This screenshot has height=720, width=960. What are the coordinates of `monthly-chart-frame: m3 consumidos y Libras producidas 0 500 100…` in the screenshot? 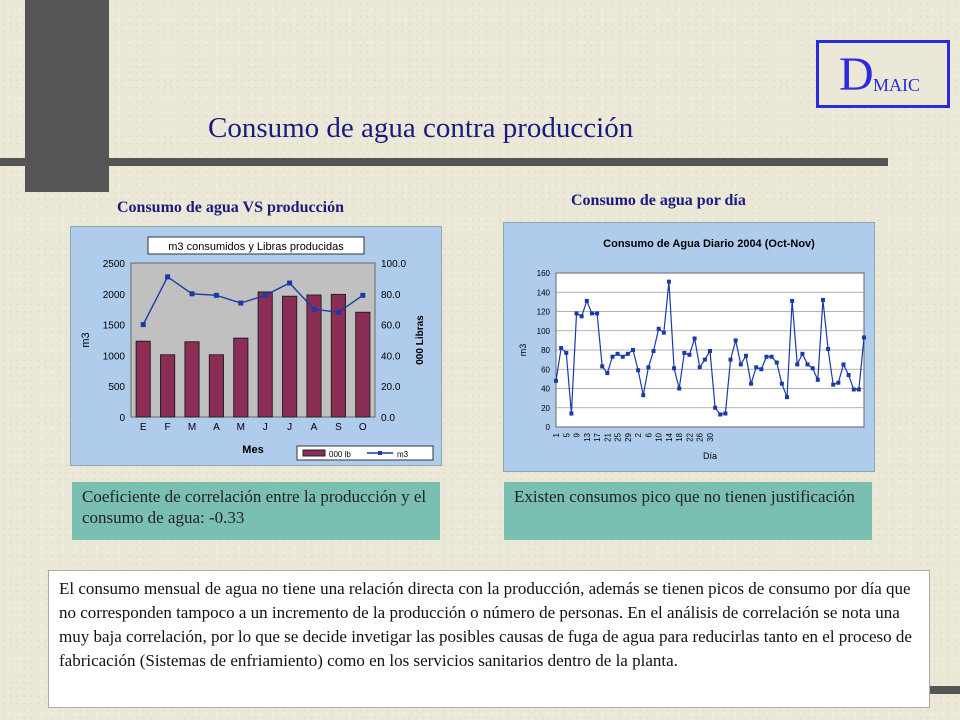 It's located at (256, 346).